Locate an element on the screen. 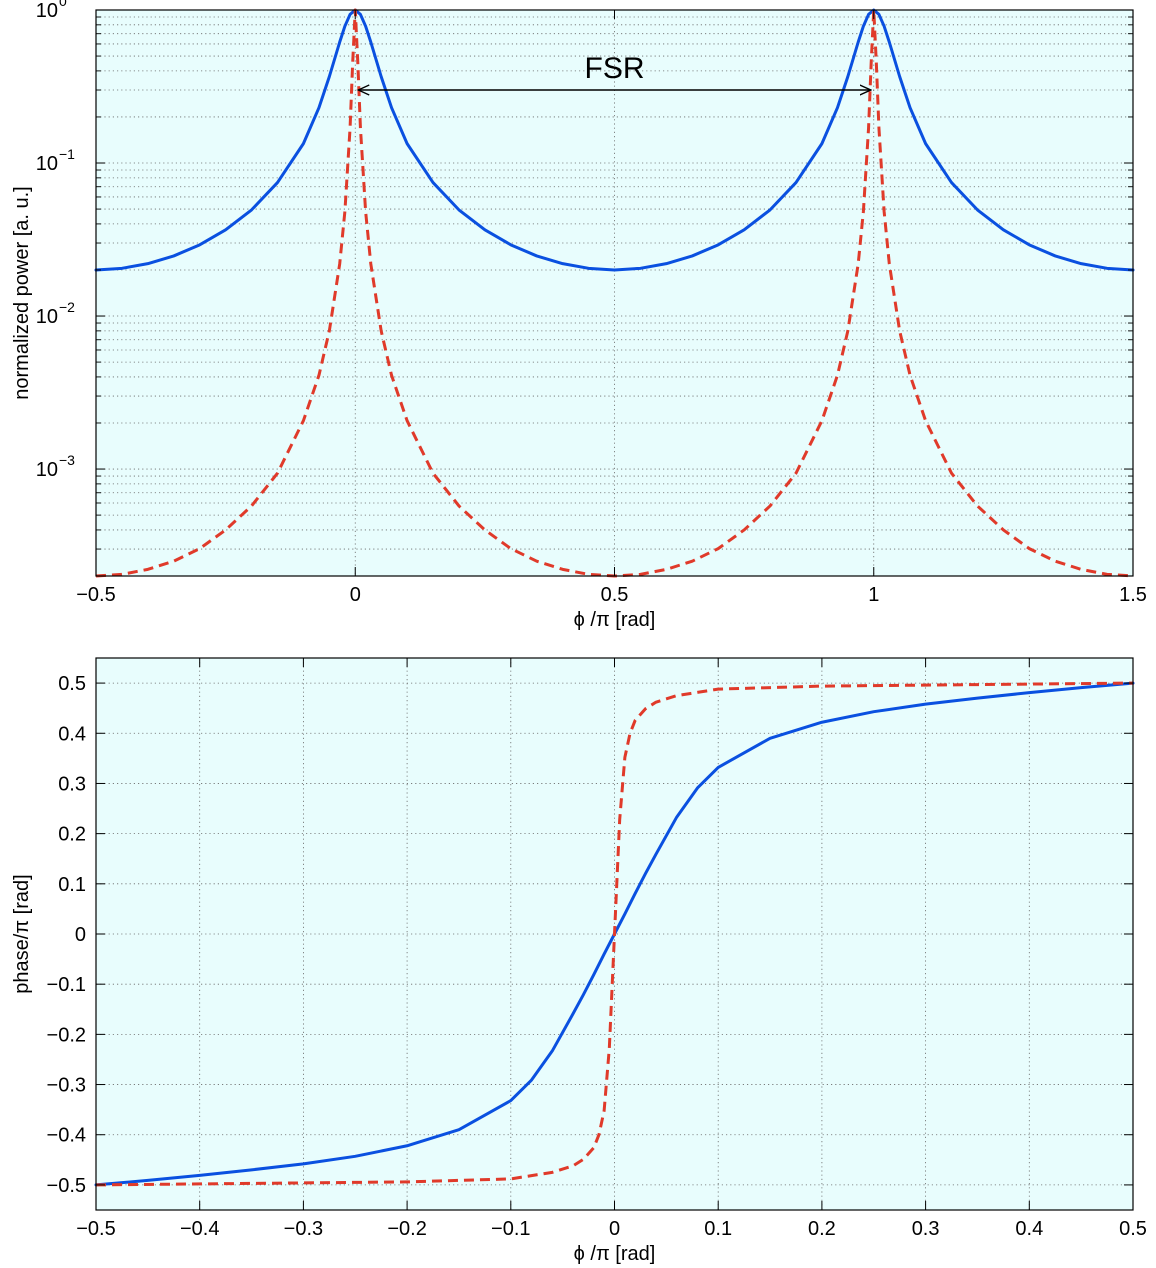  y-tick-label: 0.5 is located at coordinates (72, 684).